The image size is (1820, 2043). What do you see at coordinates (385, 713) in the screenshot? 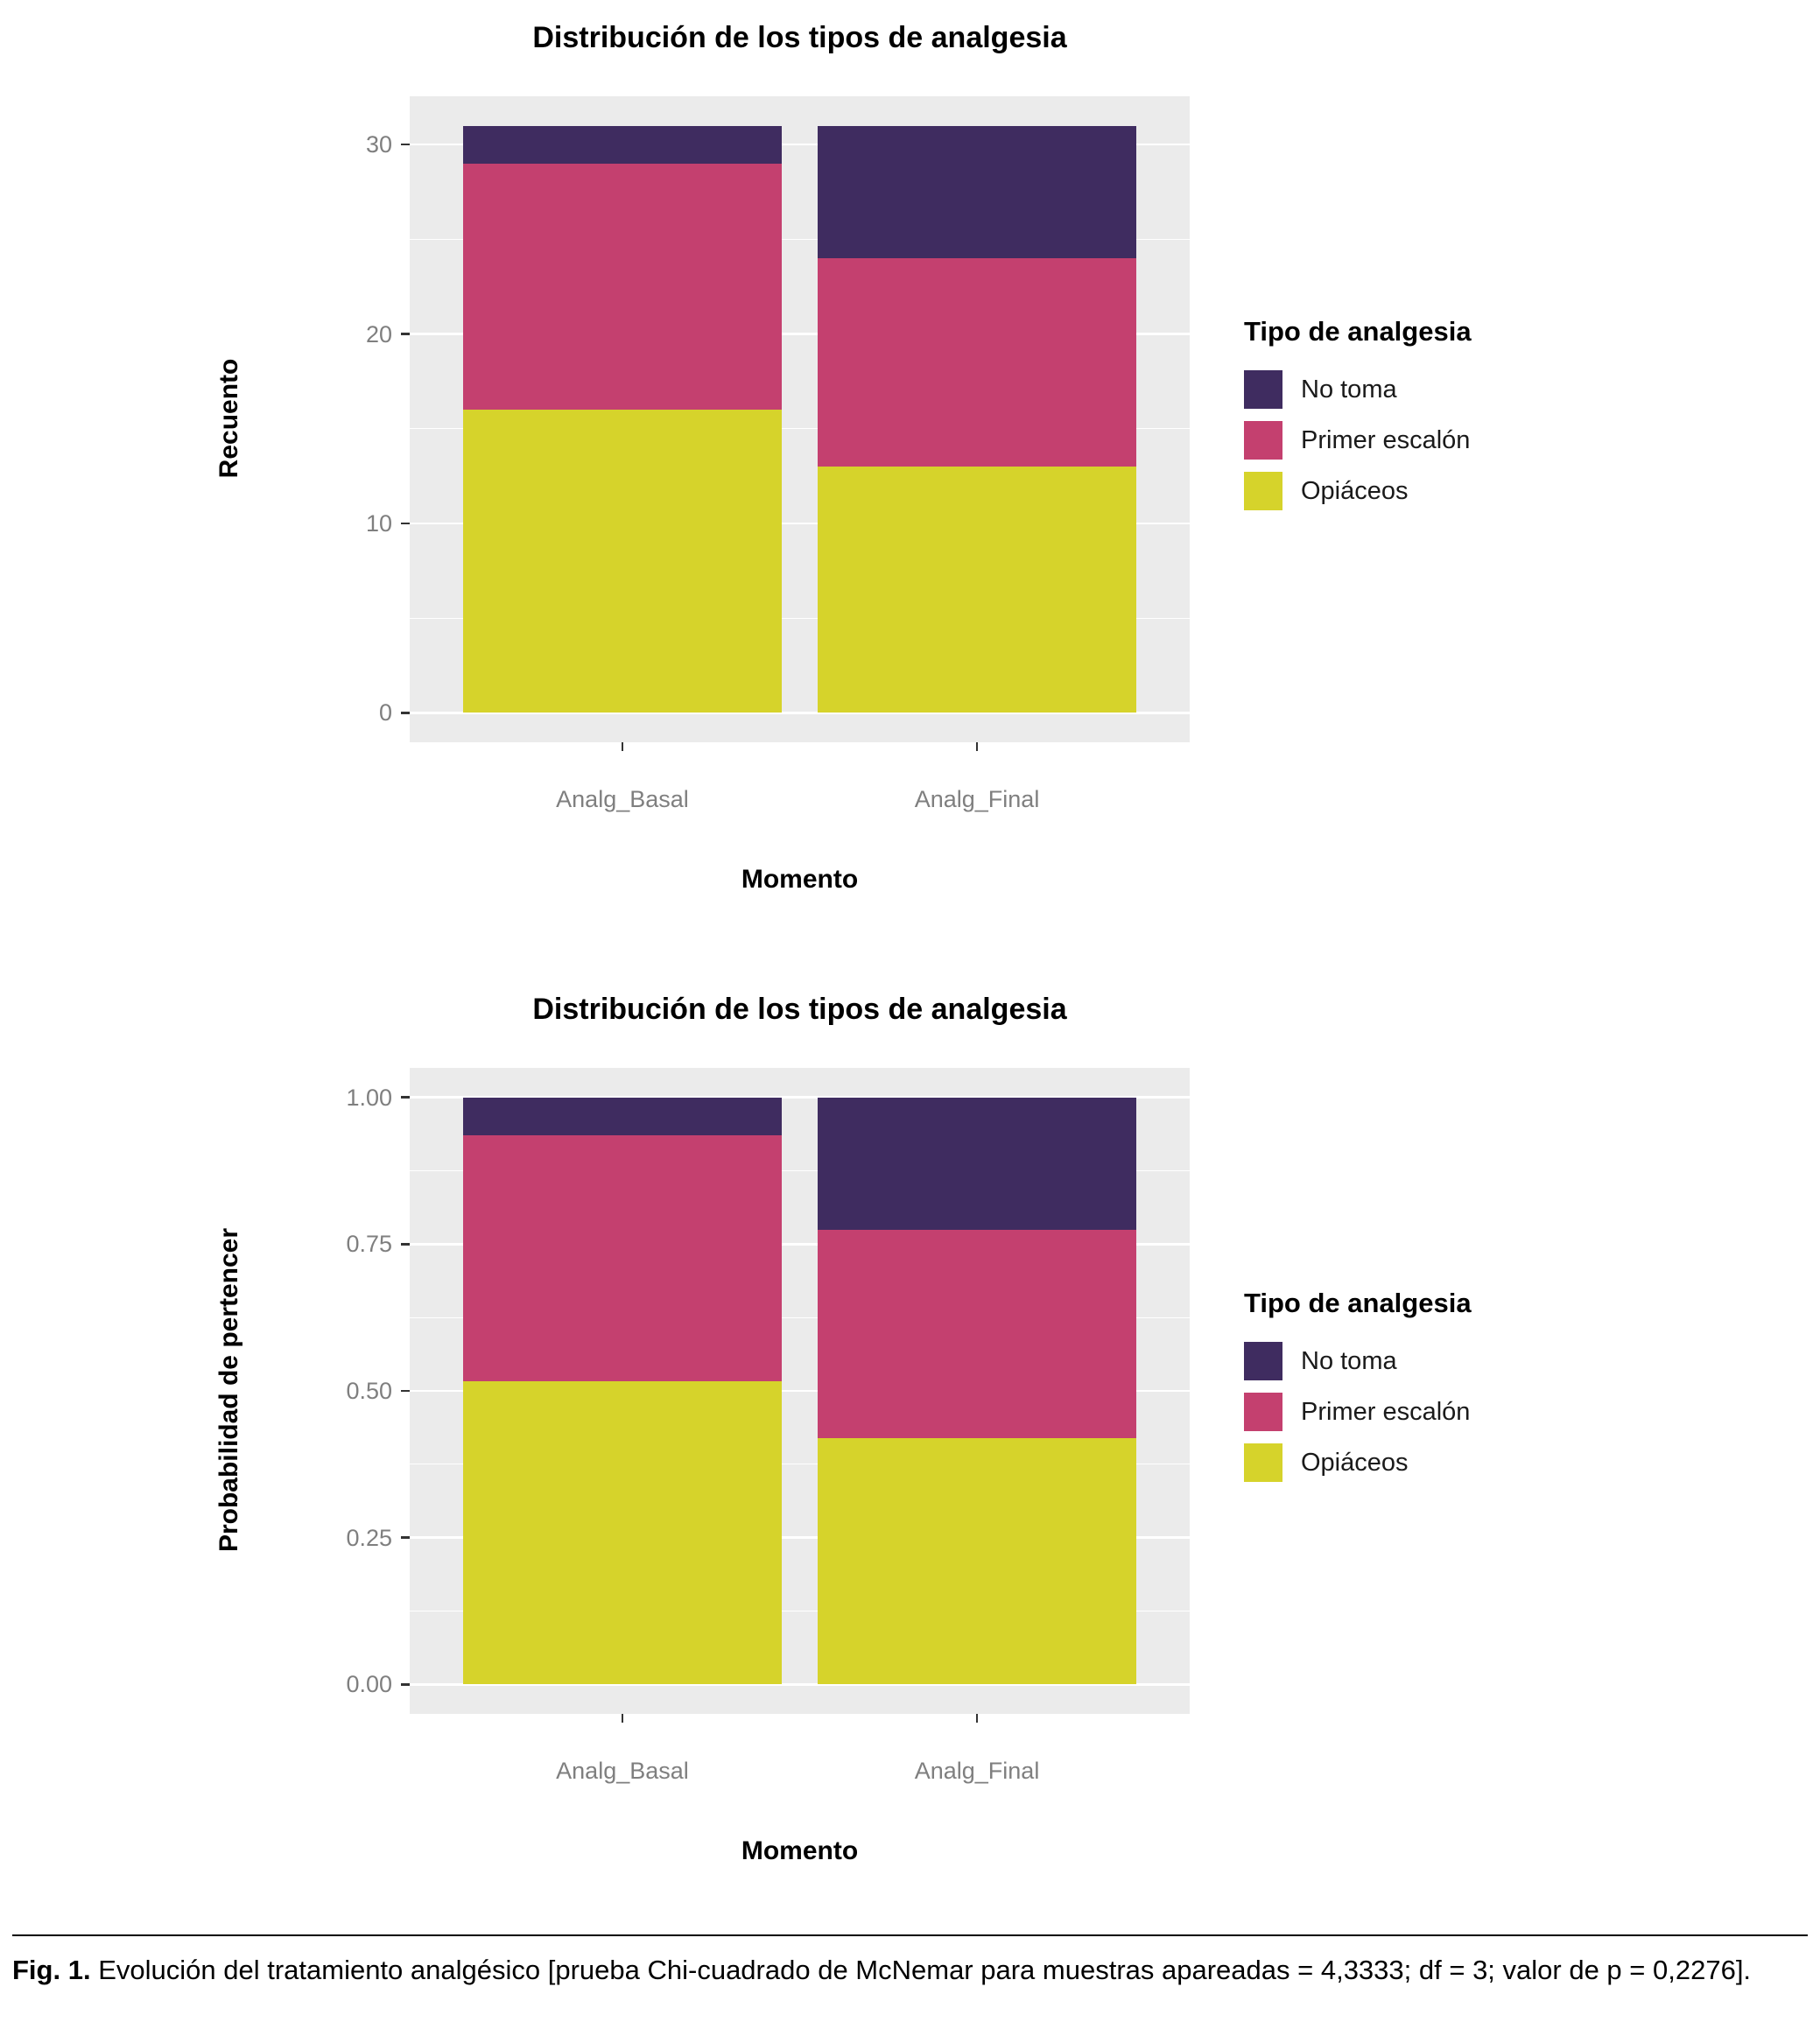
I see `y-tick-label: 0` at bounding box center [385, 713].